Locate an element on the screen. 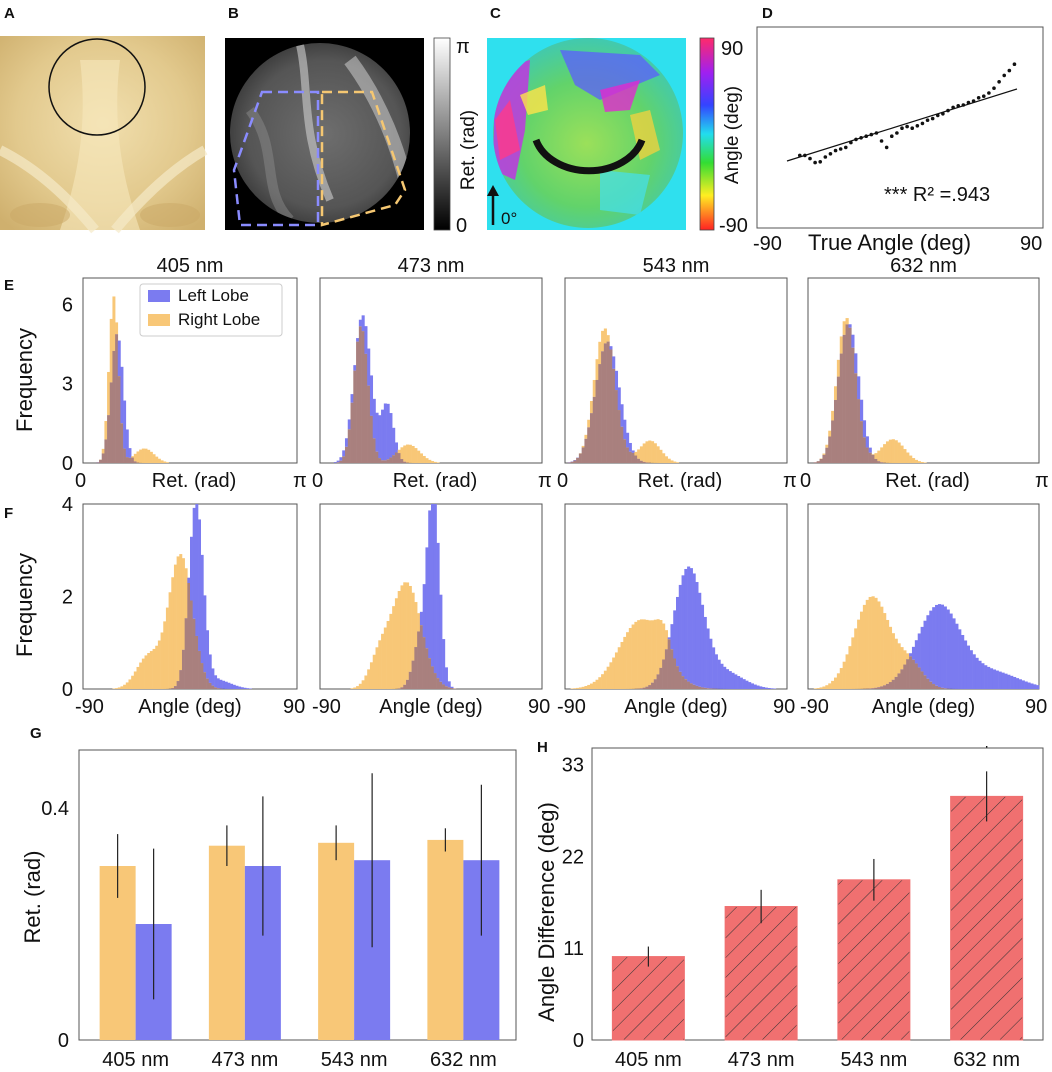 The image size is (1052, 1072). row-e-y-axis-label: Frequency is located at coordinates (24, 380).